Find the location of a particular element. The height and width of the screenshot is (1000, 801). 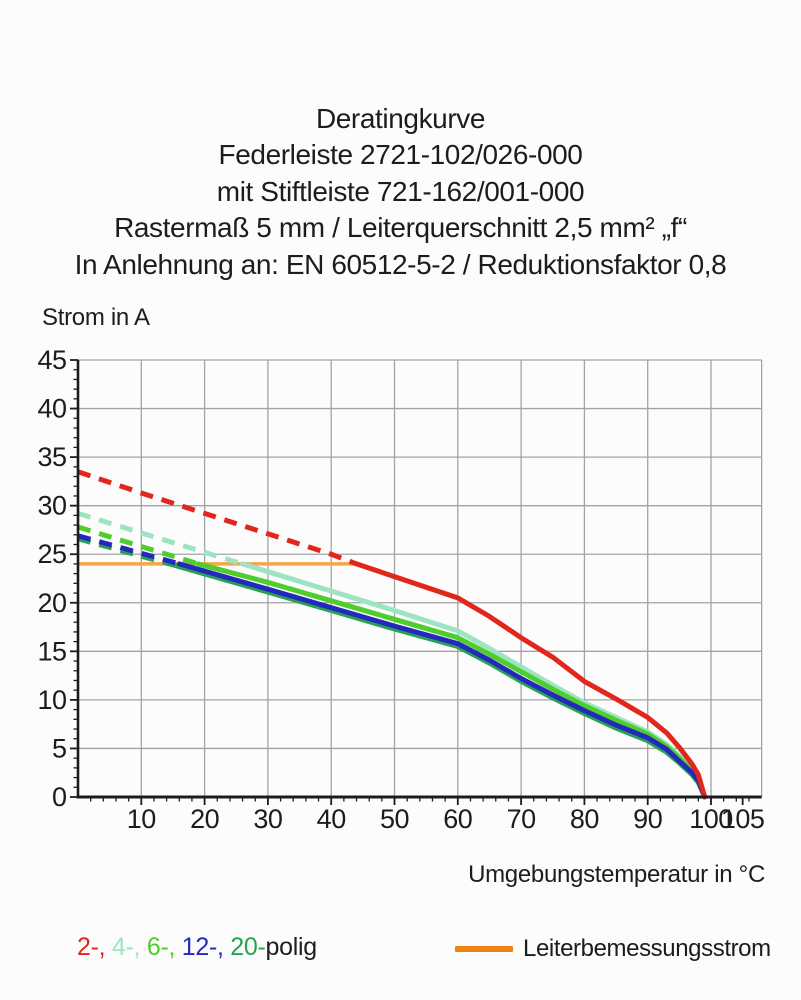

curve-2-polig is located at coordinates (531, 680).